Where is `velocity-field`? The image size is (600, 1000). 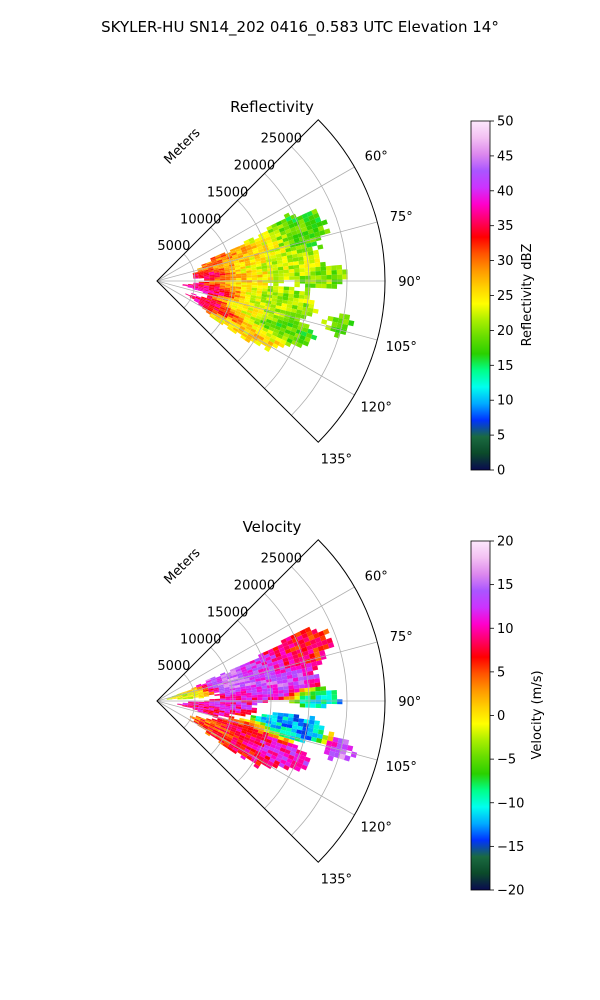
velocity-field is located at coordinates (262, 699).